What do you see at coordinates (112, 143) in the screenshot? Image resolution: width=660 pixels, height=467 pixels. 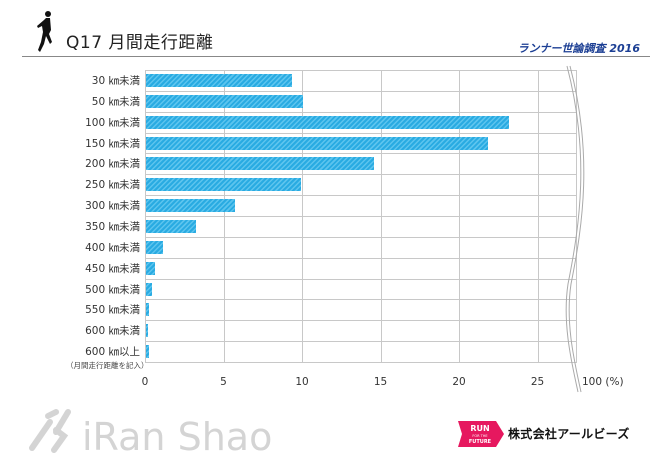 I see `y-axis-label: 150 ㎞未満` at bounding box center [112, 143].